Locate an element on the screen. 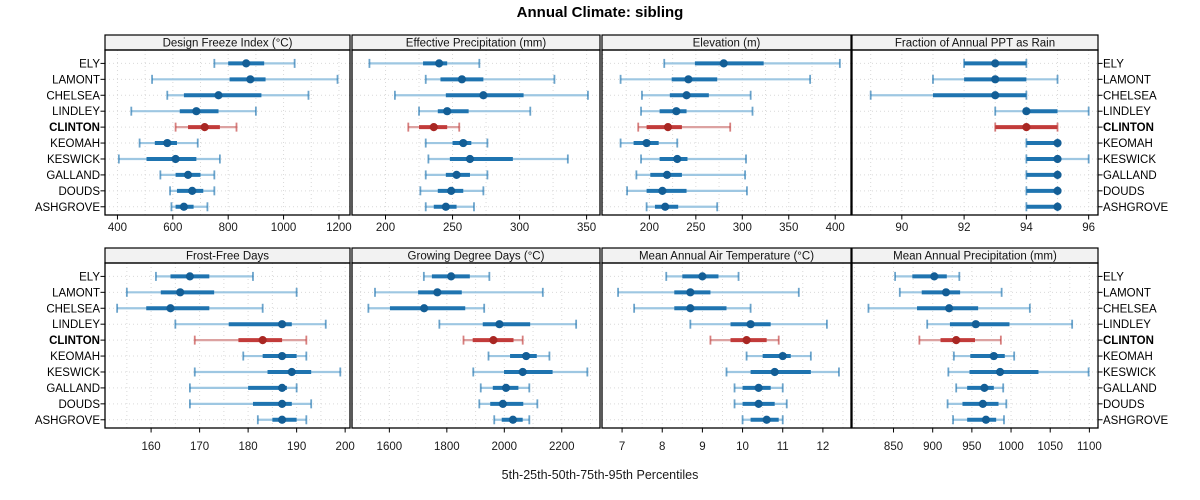 The image size is (1200, 500). tick-label: 8 is located at coordinates (662, 447).